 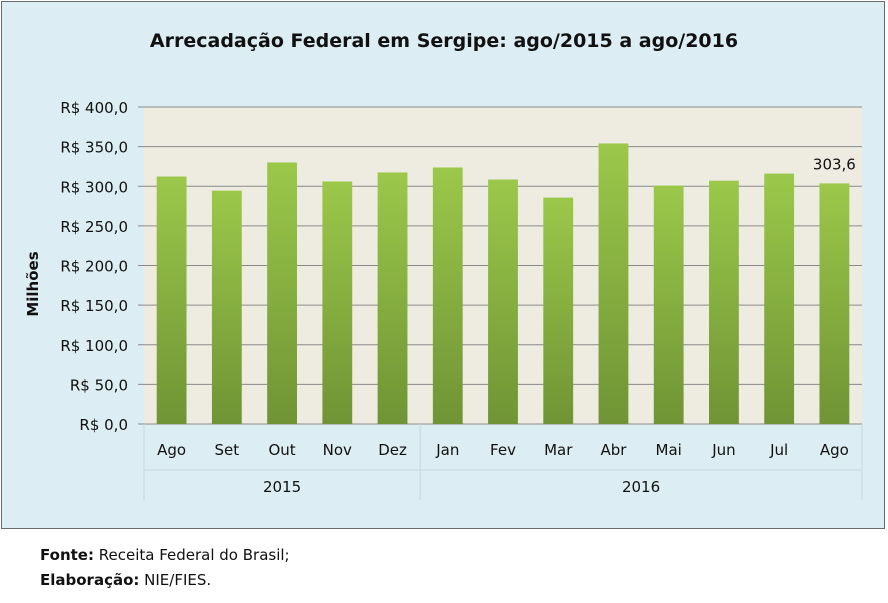 What do you see at coordinates (90, 580) in the screenshot?
I see `credit-label: Elaboração:` at bounding box center [90, 580].